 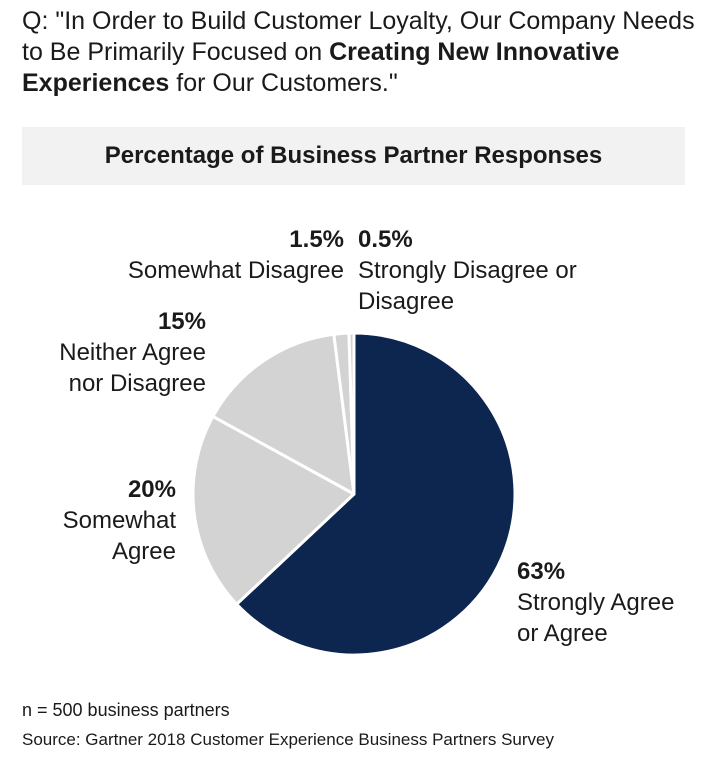 What do you see at coordinates (385, 239) in the screenshot?
I see `label-strongly-disagree-pct: 0.5%` at bounding box center [385, 239].